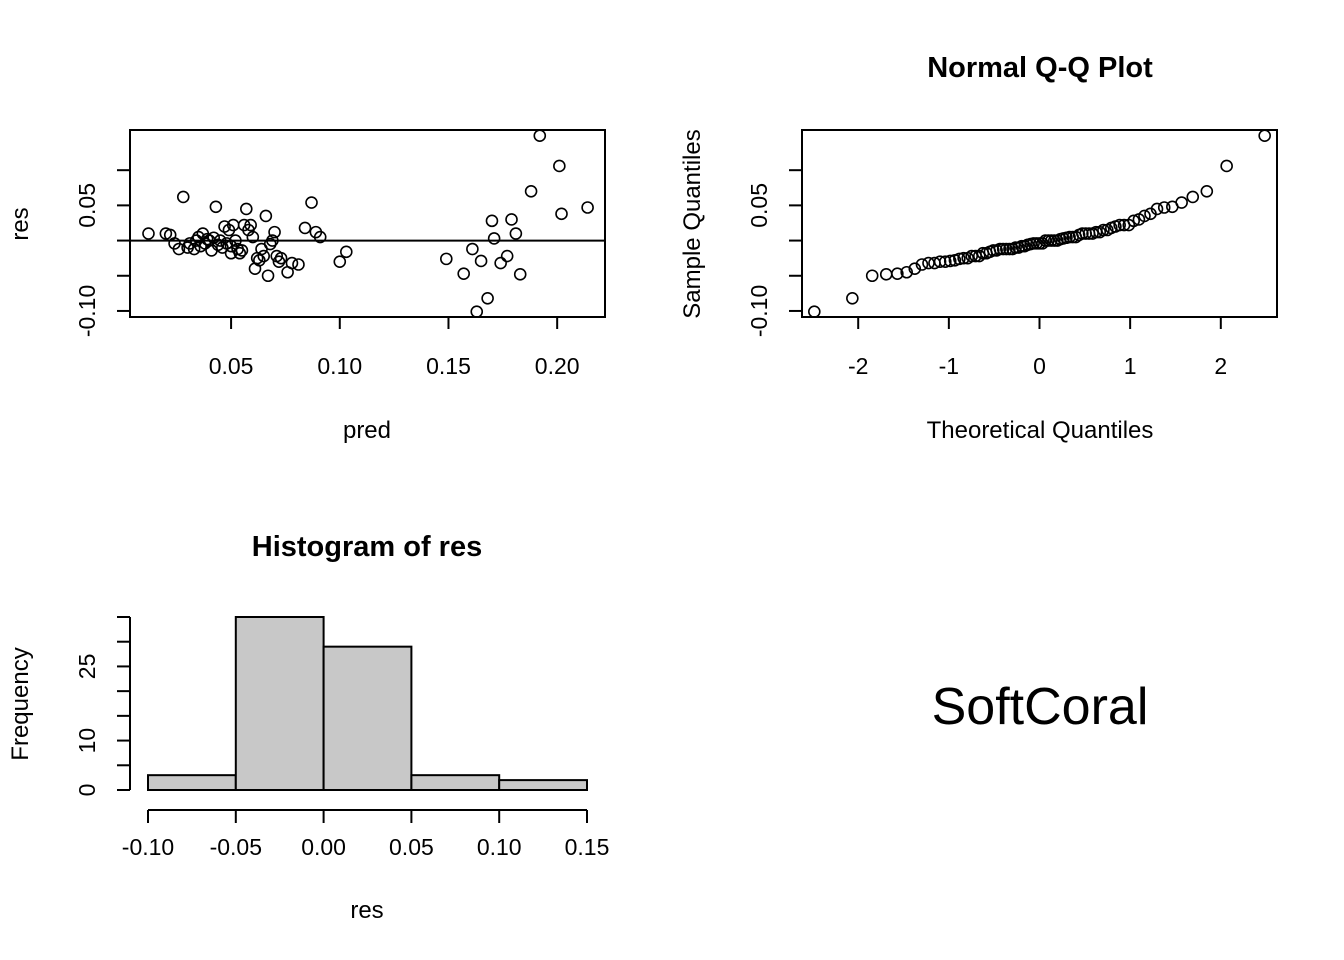  What do you see at coordinates (236, 847) in the screenshot?
I see `histogram-x-tick-label: -0.05` at bounding box center [236, 847].